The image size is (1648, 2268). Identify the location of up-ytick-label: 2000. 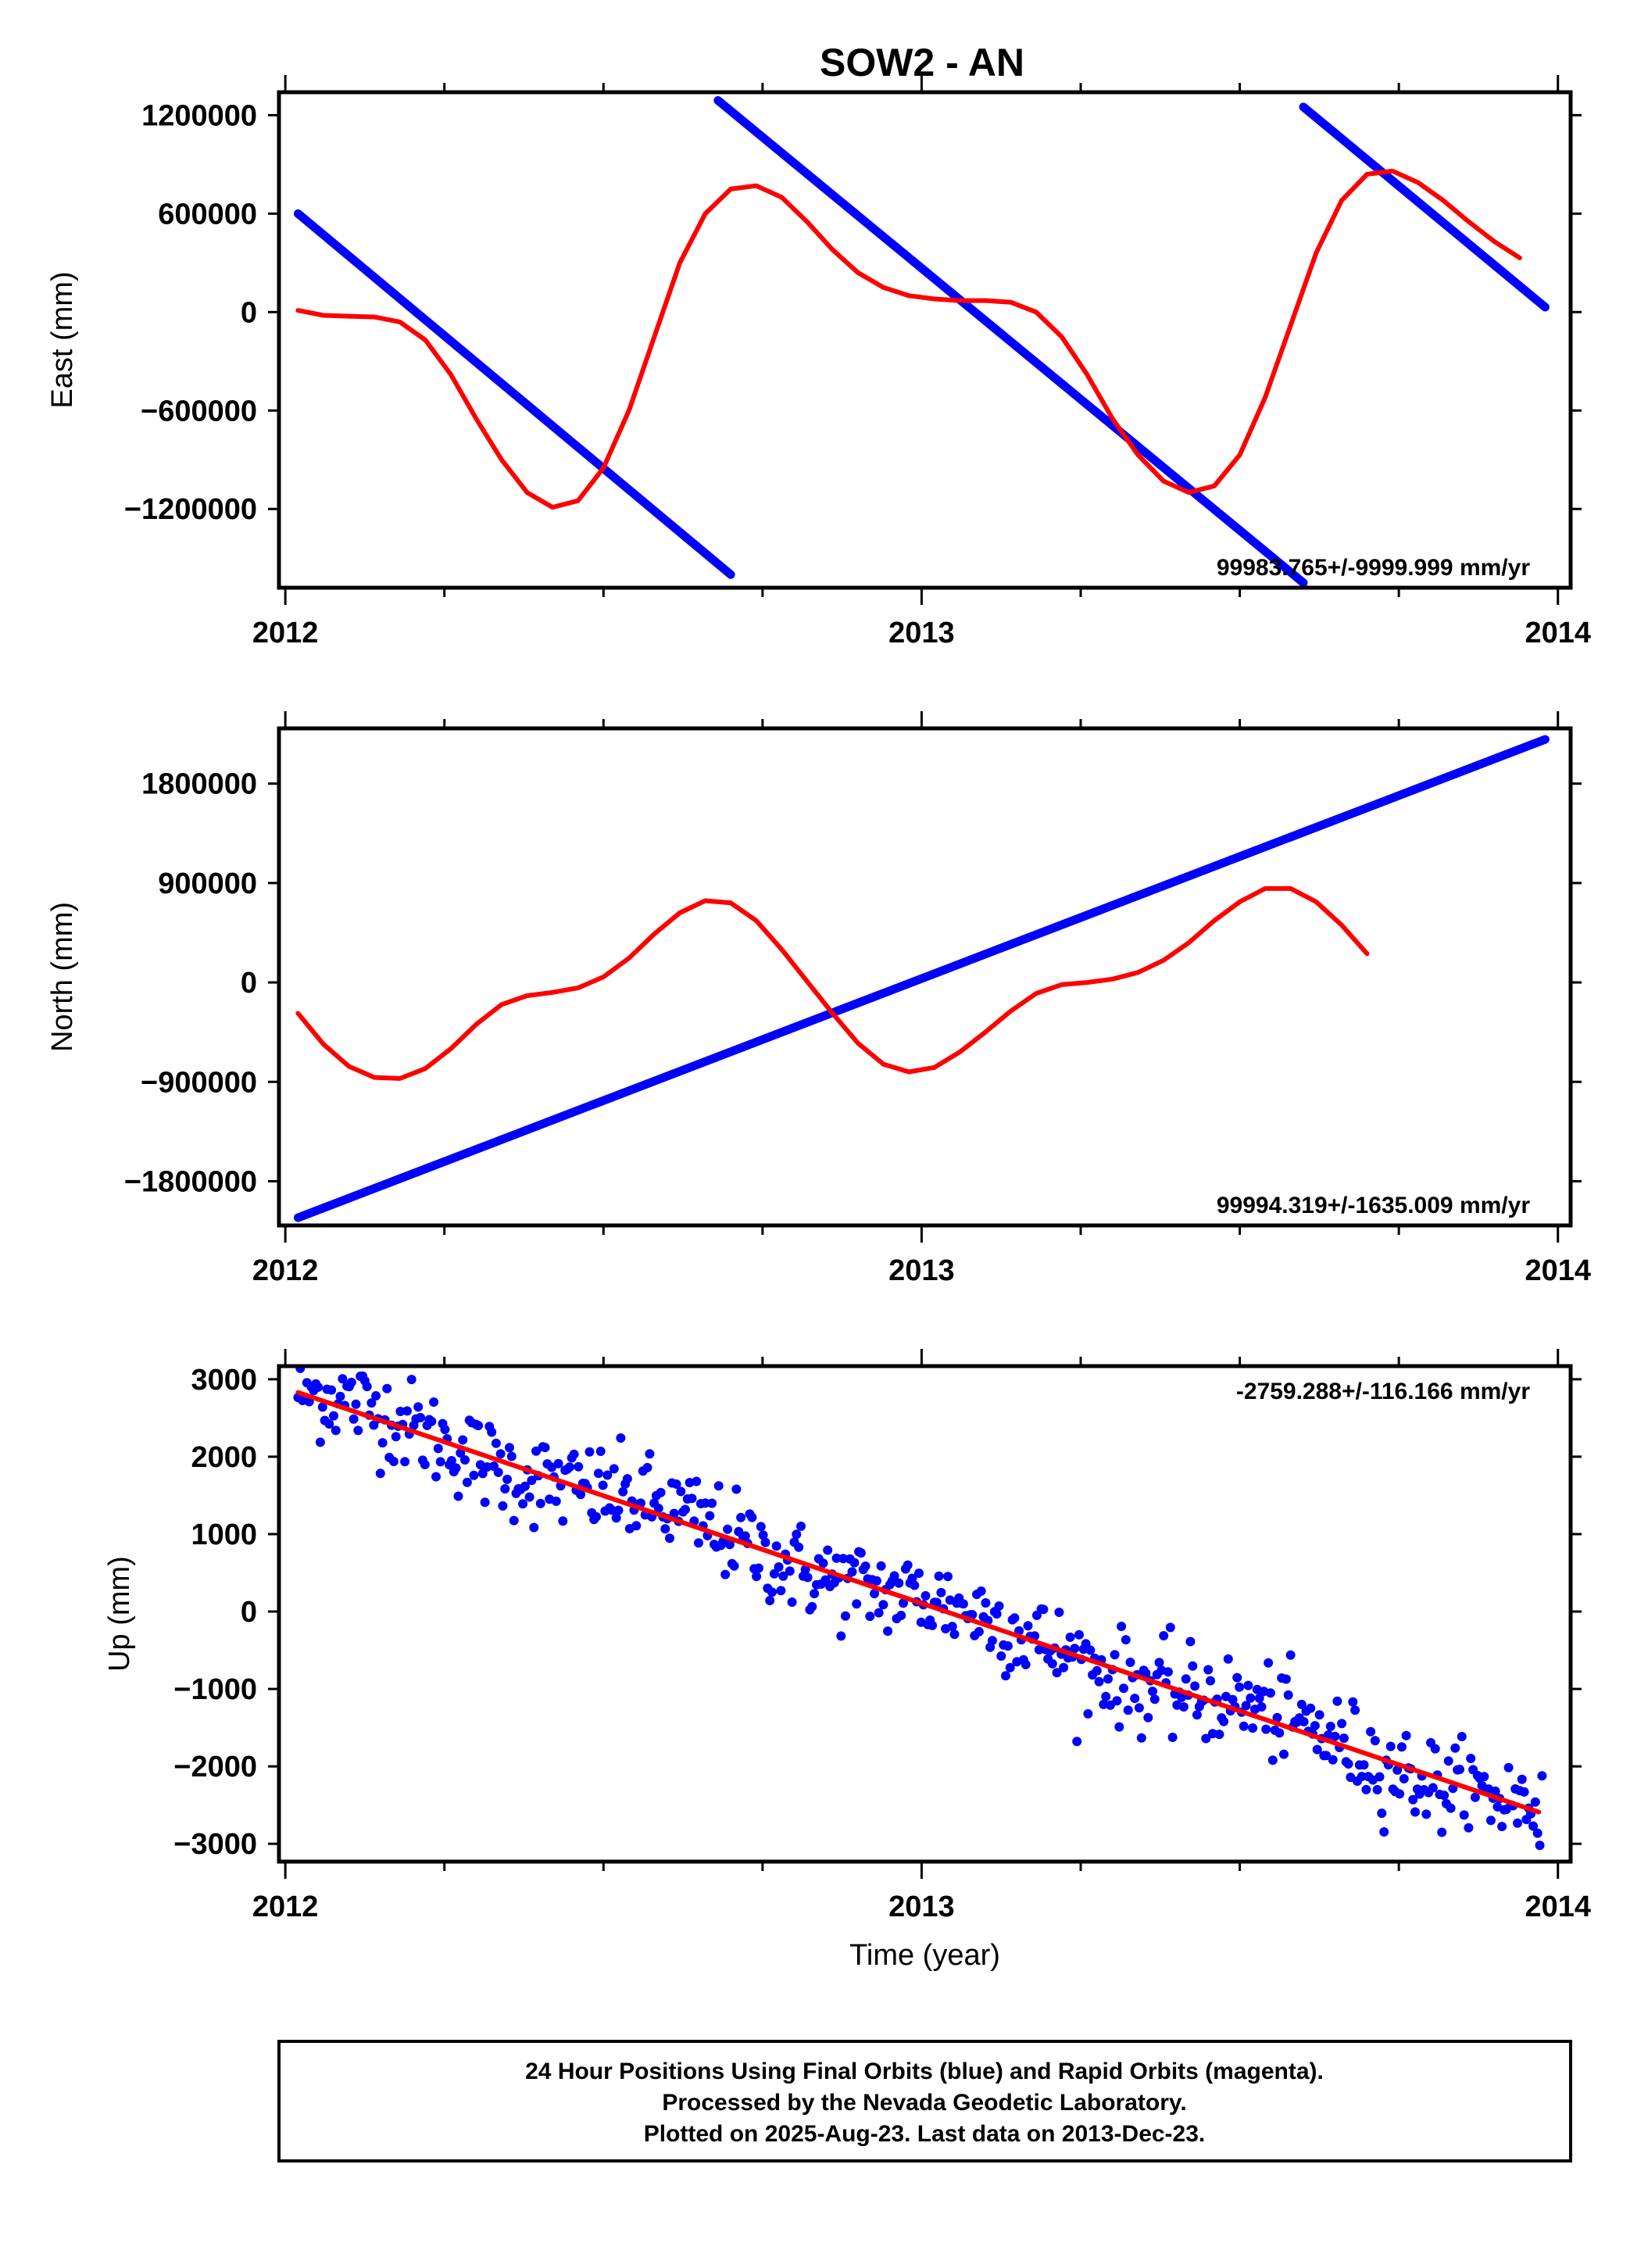
(224, 1458).